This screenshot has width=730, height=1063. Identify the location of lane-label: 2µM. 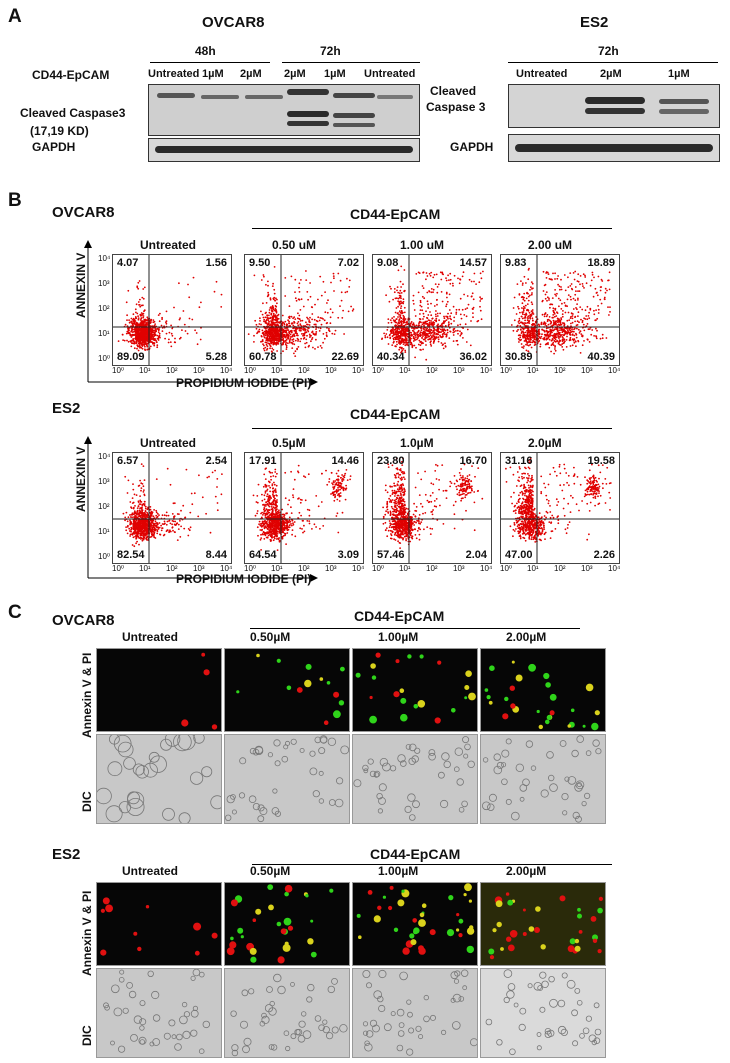
(611, 74).